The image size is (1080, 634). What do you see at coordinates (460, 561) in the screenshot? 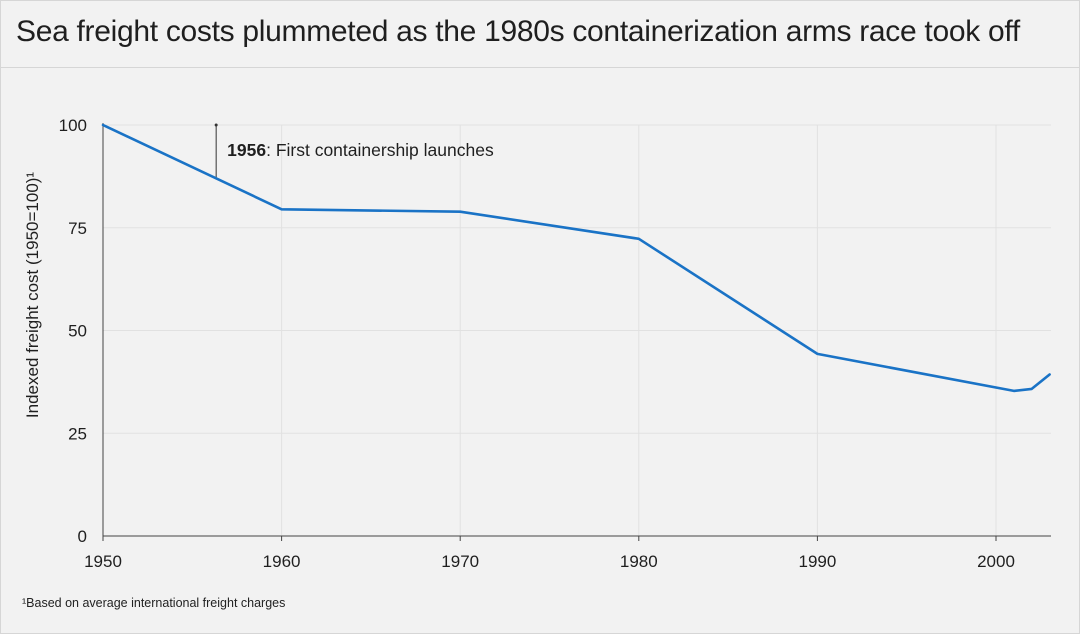
I see `x-tick-label: 1970` at bounding box center [460, 561].